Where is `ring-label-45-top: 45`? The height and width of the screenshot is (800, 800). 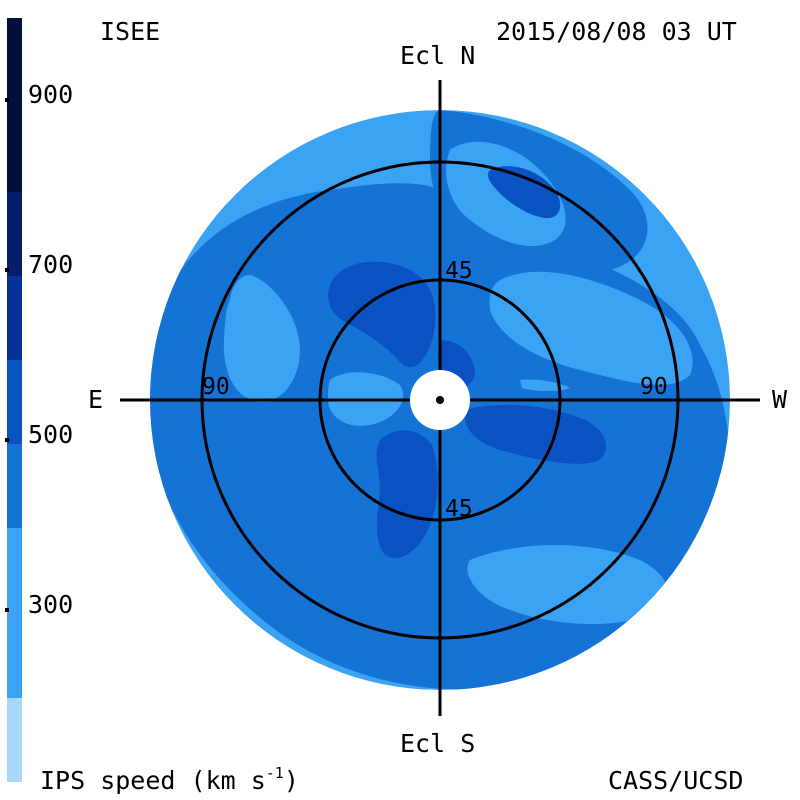 ring-label-45-top: 45 is located at coordinates (459, 271).